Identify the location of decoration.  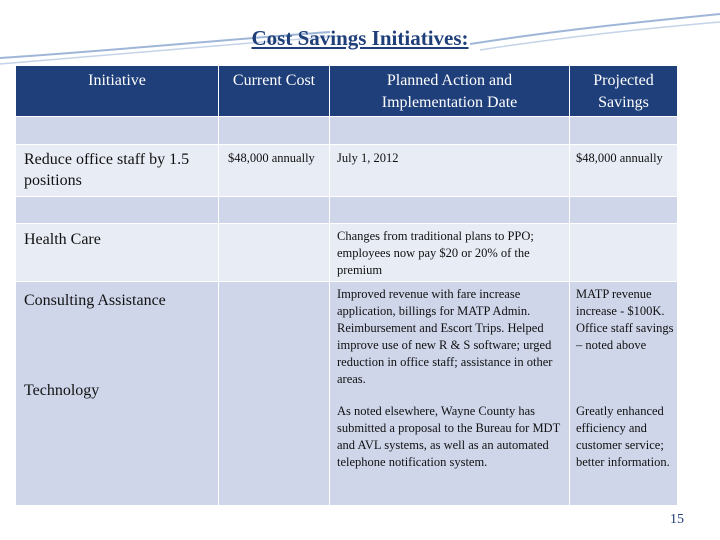
(360, 39).